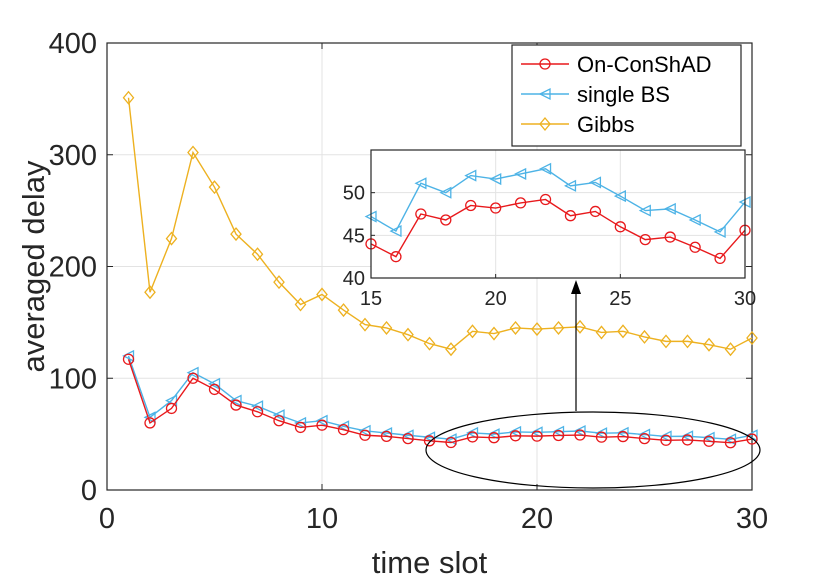 This screenshot has height=580, width=830. I want to click on inset-y-tick-label: 45, so click(354, 236).